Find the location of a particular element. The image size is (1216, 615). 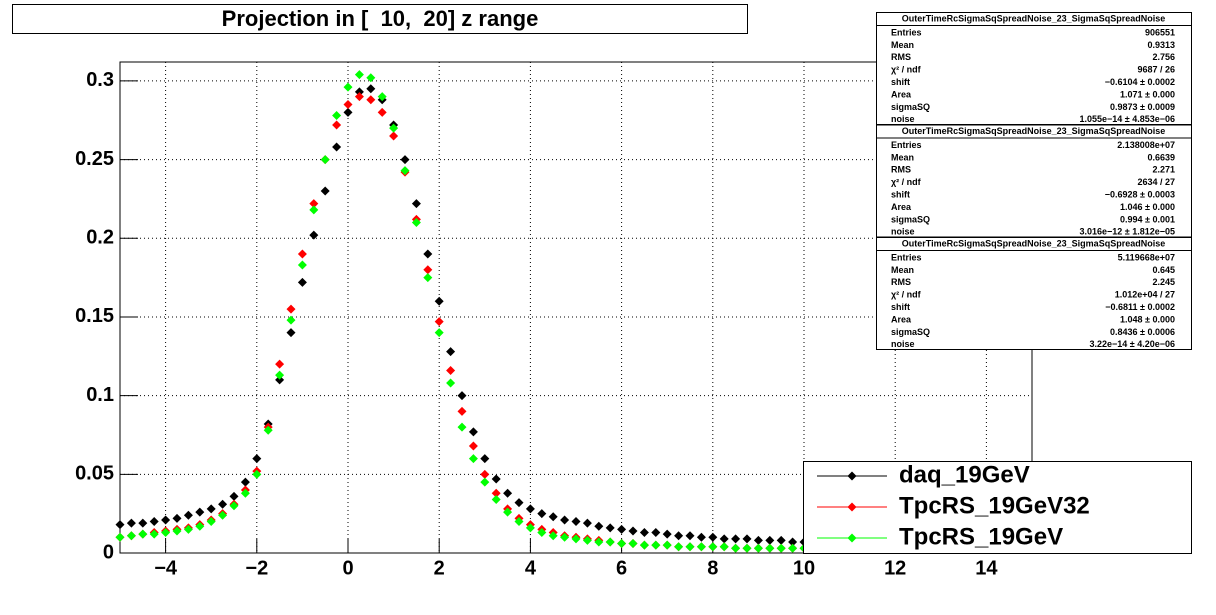

x-tick-label: 10 is located at coordinates (804, 568).